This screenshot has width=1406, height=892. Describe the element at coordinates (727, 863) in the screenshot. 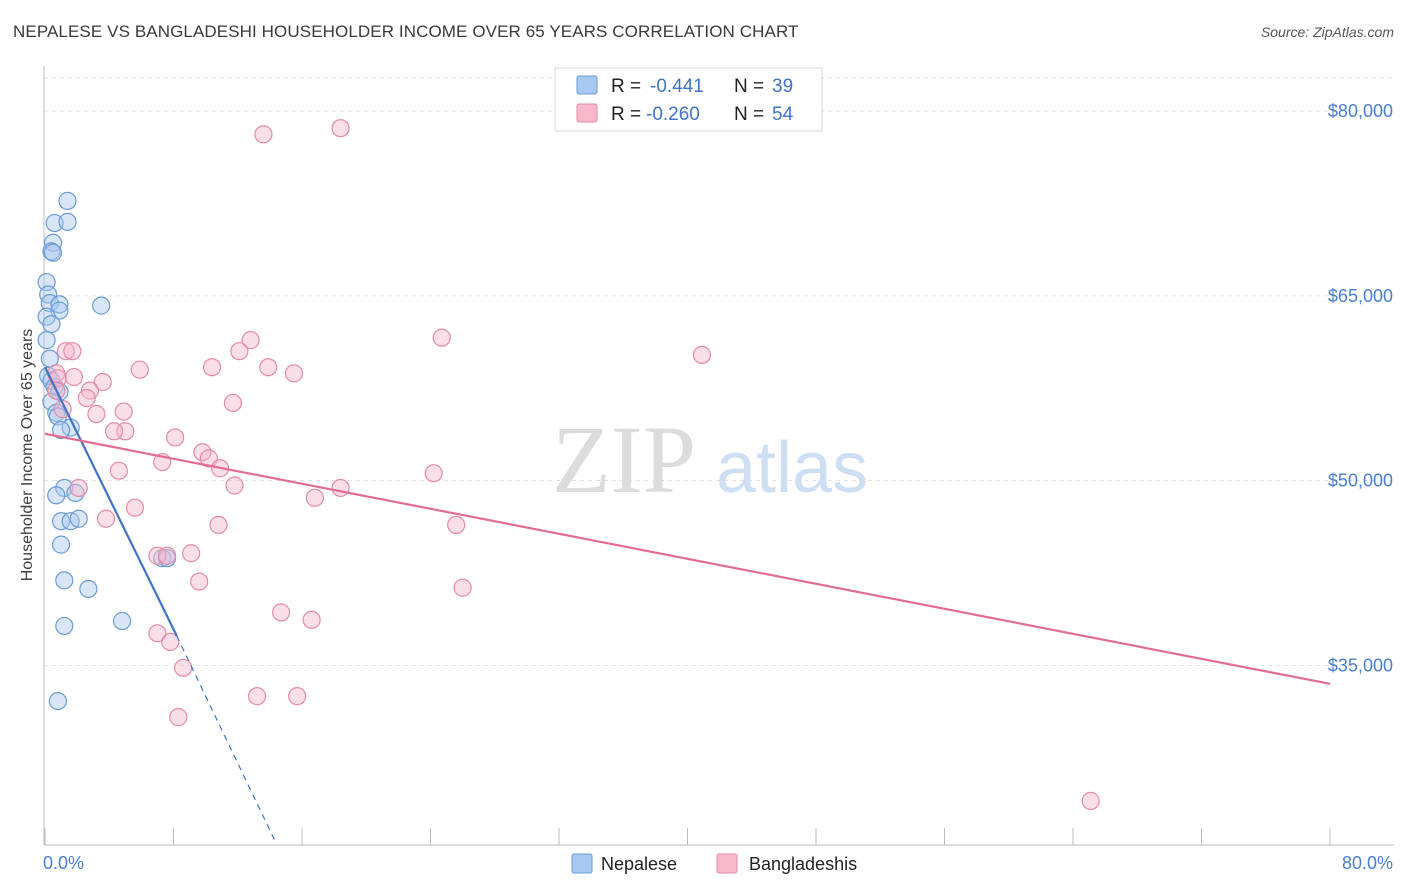

I see `legend-swatch-bangladeshis` at that location.